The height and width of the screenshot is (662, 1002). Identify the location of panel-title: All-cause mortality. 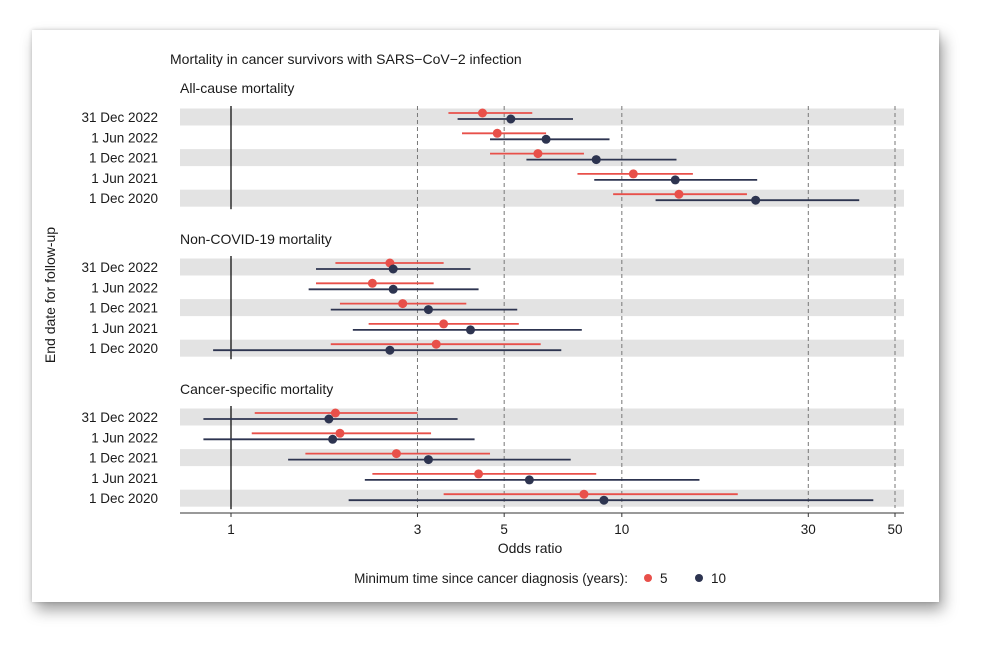
(237, 88).